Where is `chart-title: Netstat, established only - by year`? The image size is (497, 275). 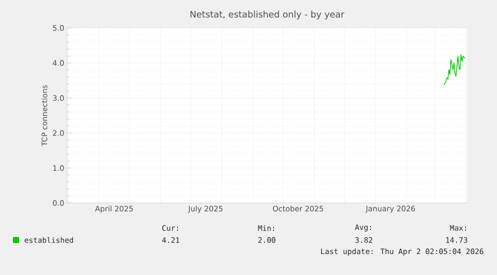 chart-title: Netstat, established only - by year is located at coordinates (267, 15).